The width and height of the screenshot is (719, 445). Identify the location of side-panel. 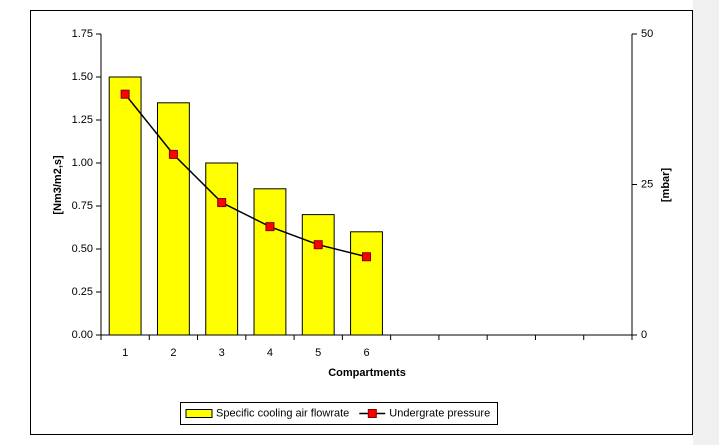
(706, 222).